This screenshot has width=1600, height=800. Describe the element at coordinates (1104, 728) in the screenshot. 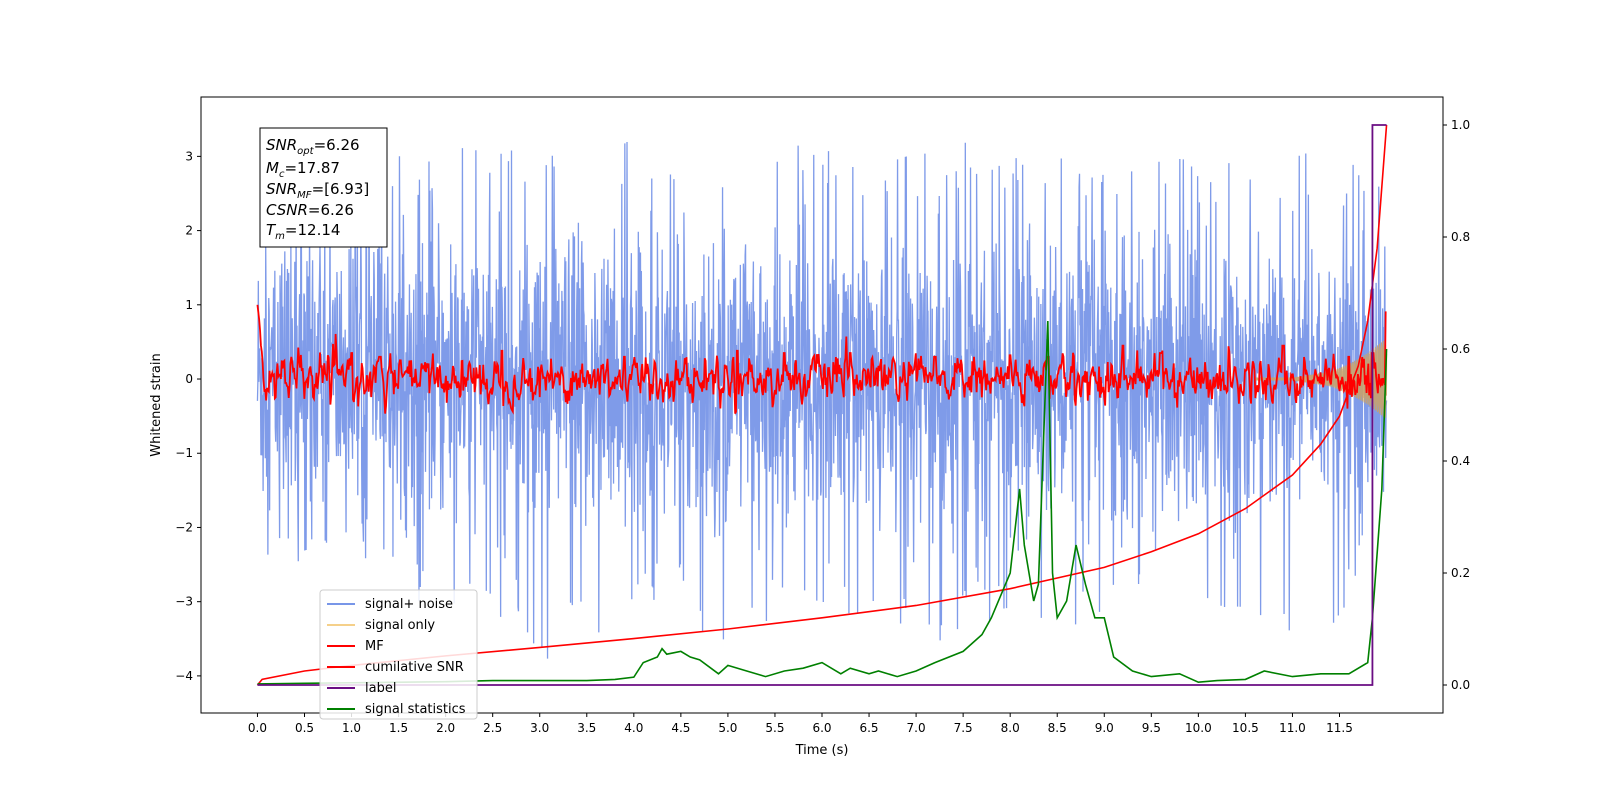

I see `x-tick-label: 9.0` at that location.